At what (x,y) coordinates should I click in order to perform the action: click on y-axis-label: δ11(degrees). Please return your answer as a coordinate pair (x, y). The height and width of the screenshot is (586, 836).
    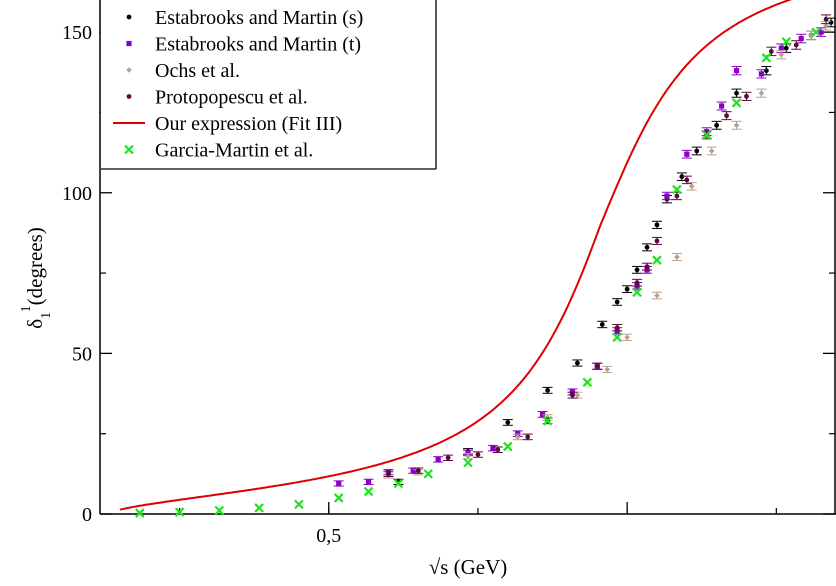
    Looking at the image, I should click on (36, 278).